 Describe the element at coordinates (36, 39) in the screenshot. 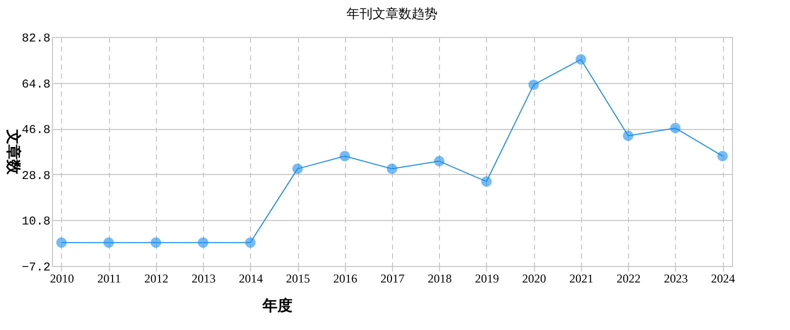

I see `y-tick-label: 82.8` at that location.